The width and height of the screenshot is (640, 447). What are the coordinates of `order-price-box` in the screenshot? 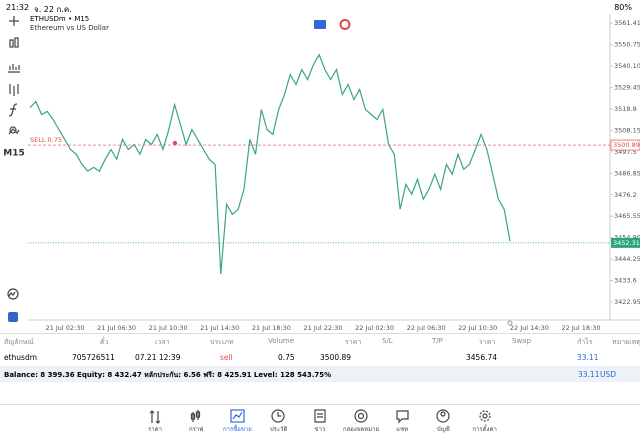 It's located at (625, 145).